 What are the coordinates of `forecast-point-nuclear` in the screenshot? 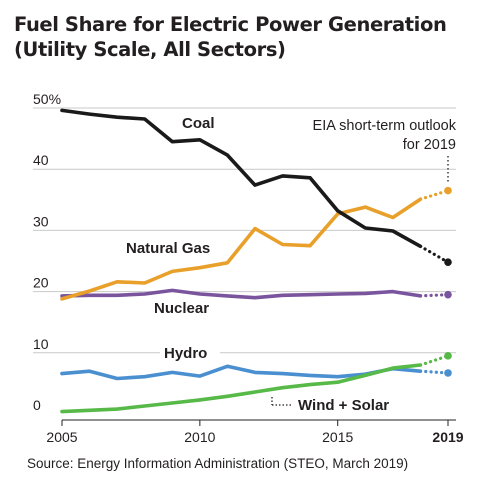 It's located at (448, 294).